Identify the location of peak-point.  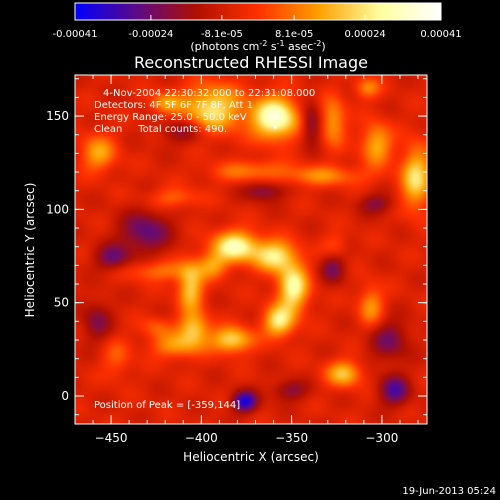
(275, 127).